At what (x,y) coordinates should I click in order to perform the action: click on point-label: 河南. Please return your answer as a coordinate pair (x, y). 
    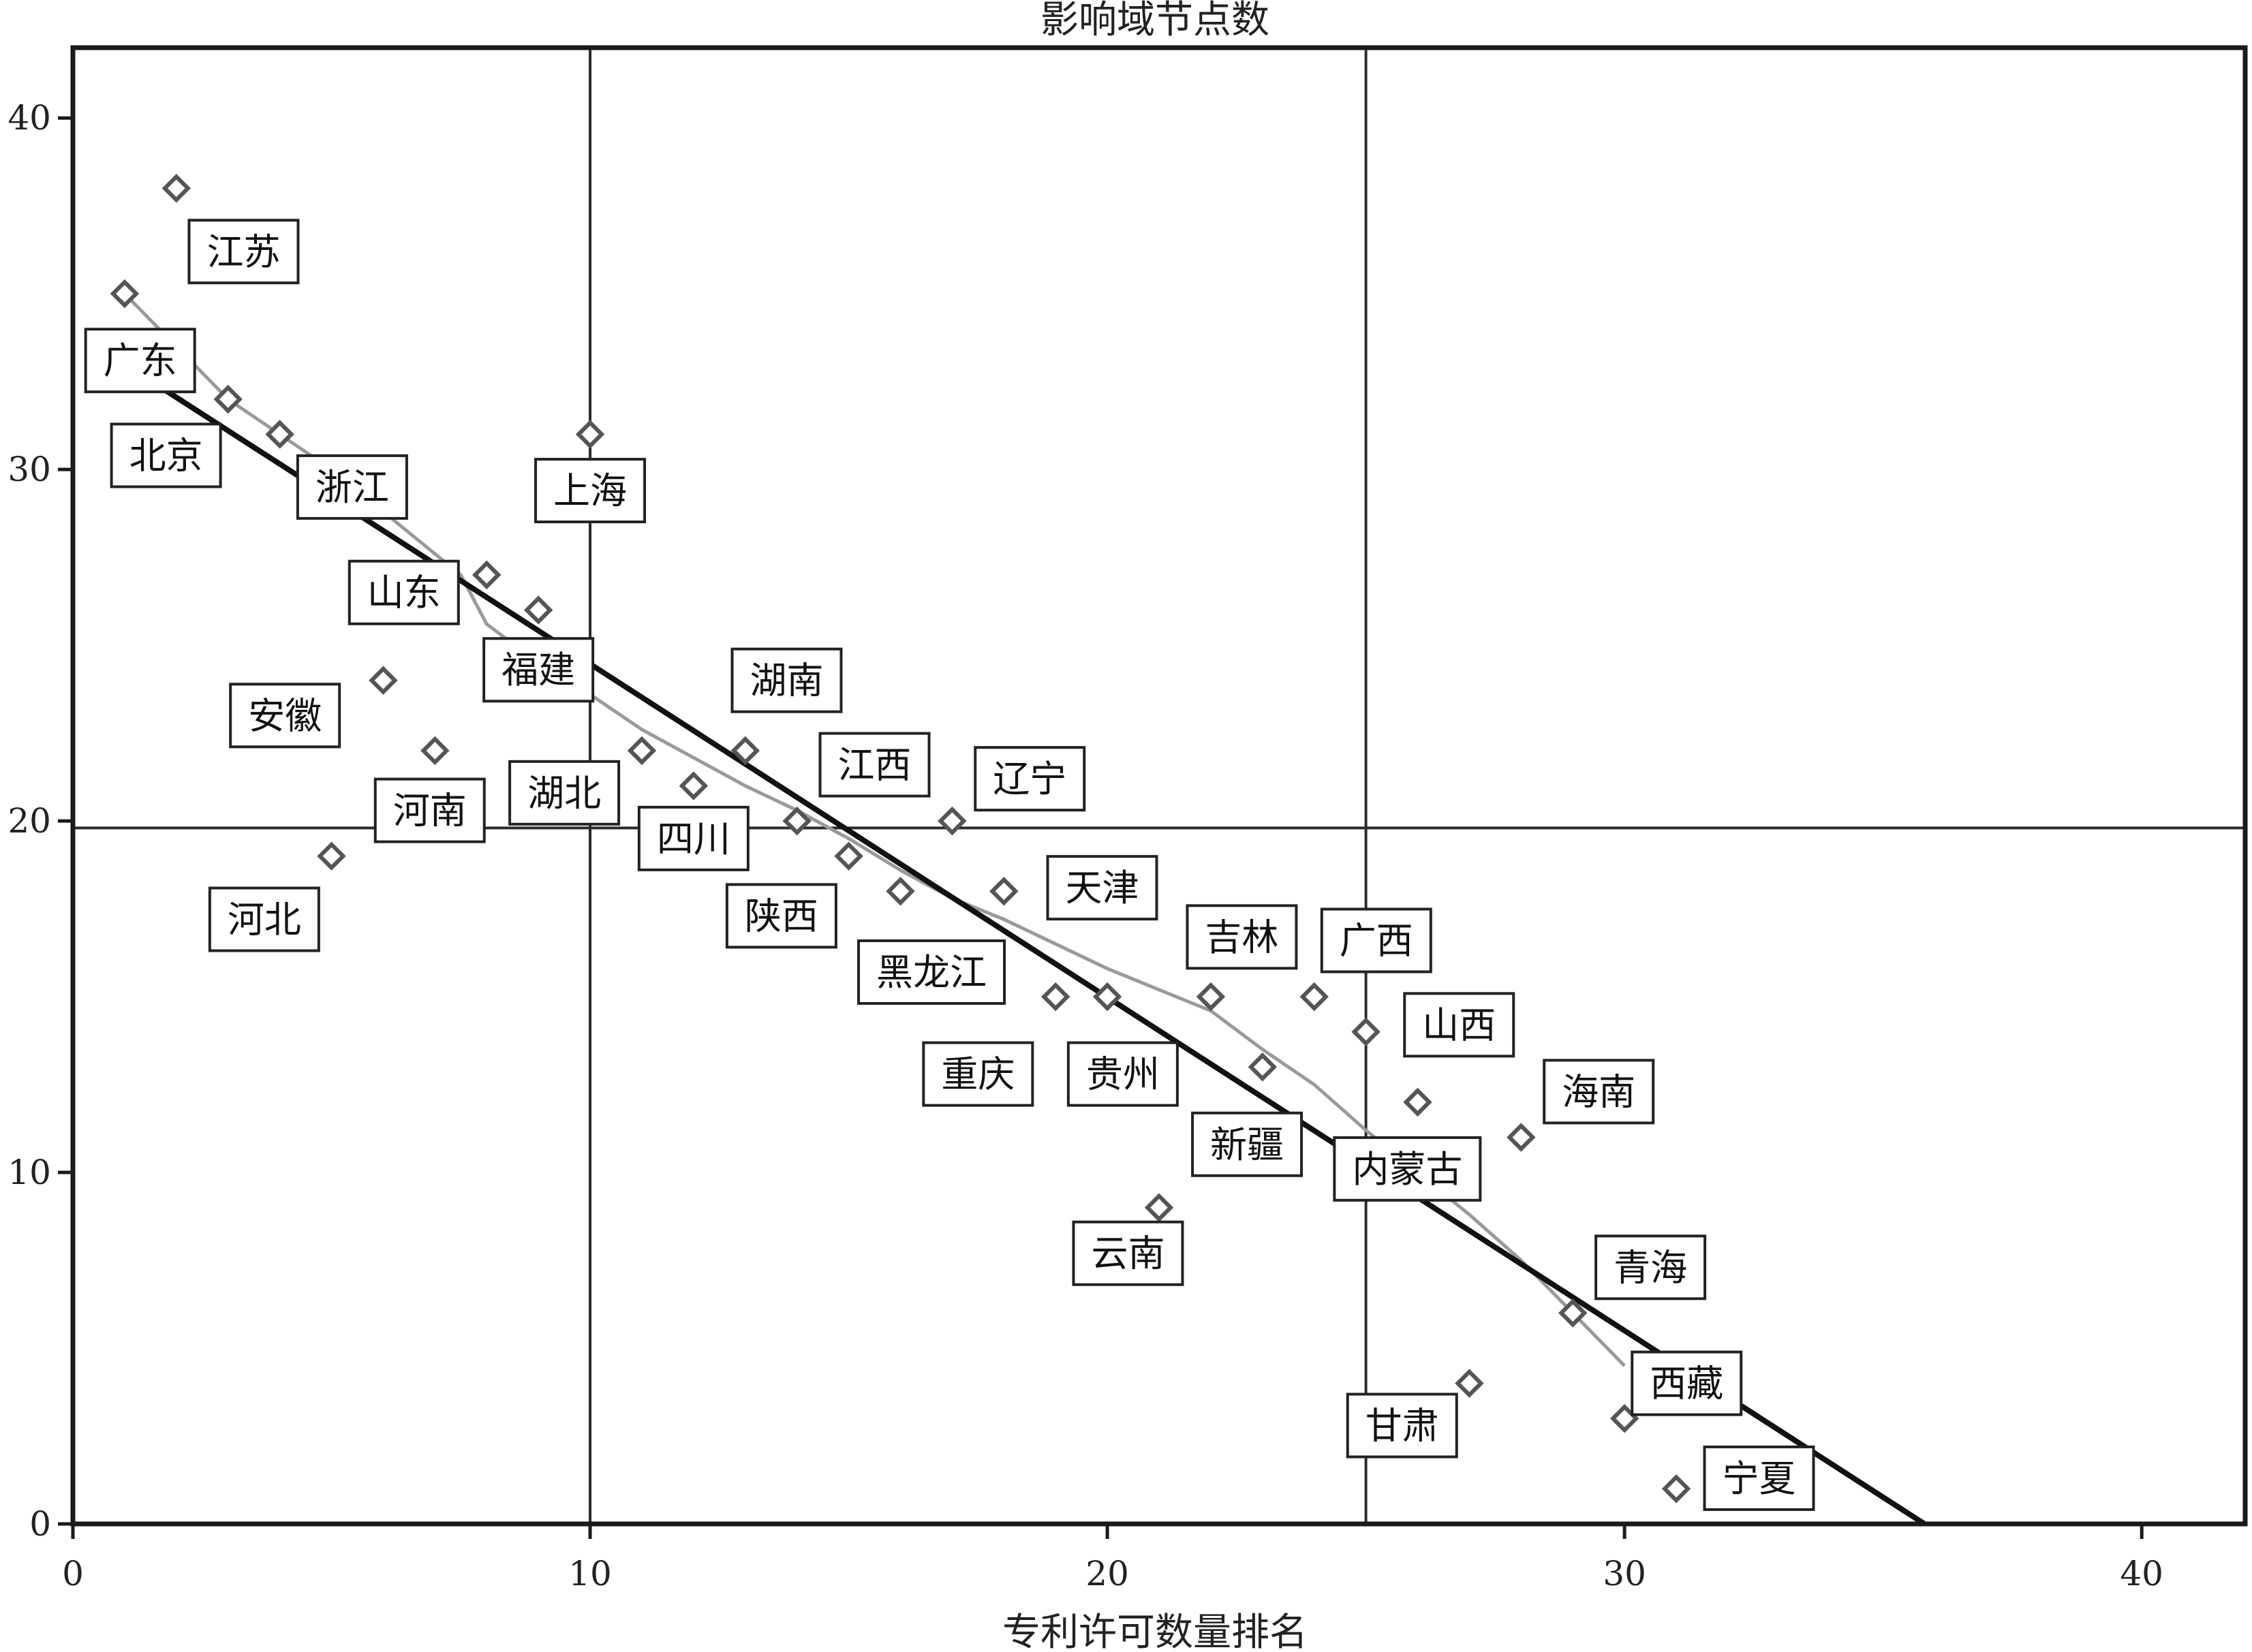
    Looking at the image, I should click on (430, 810).